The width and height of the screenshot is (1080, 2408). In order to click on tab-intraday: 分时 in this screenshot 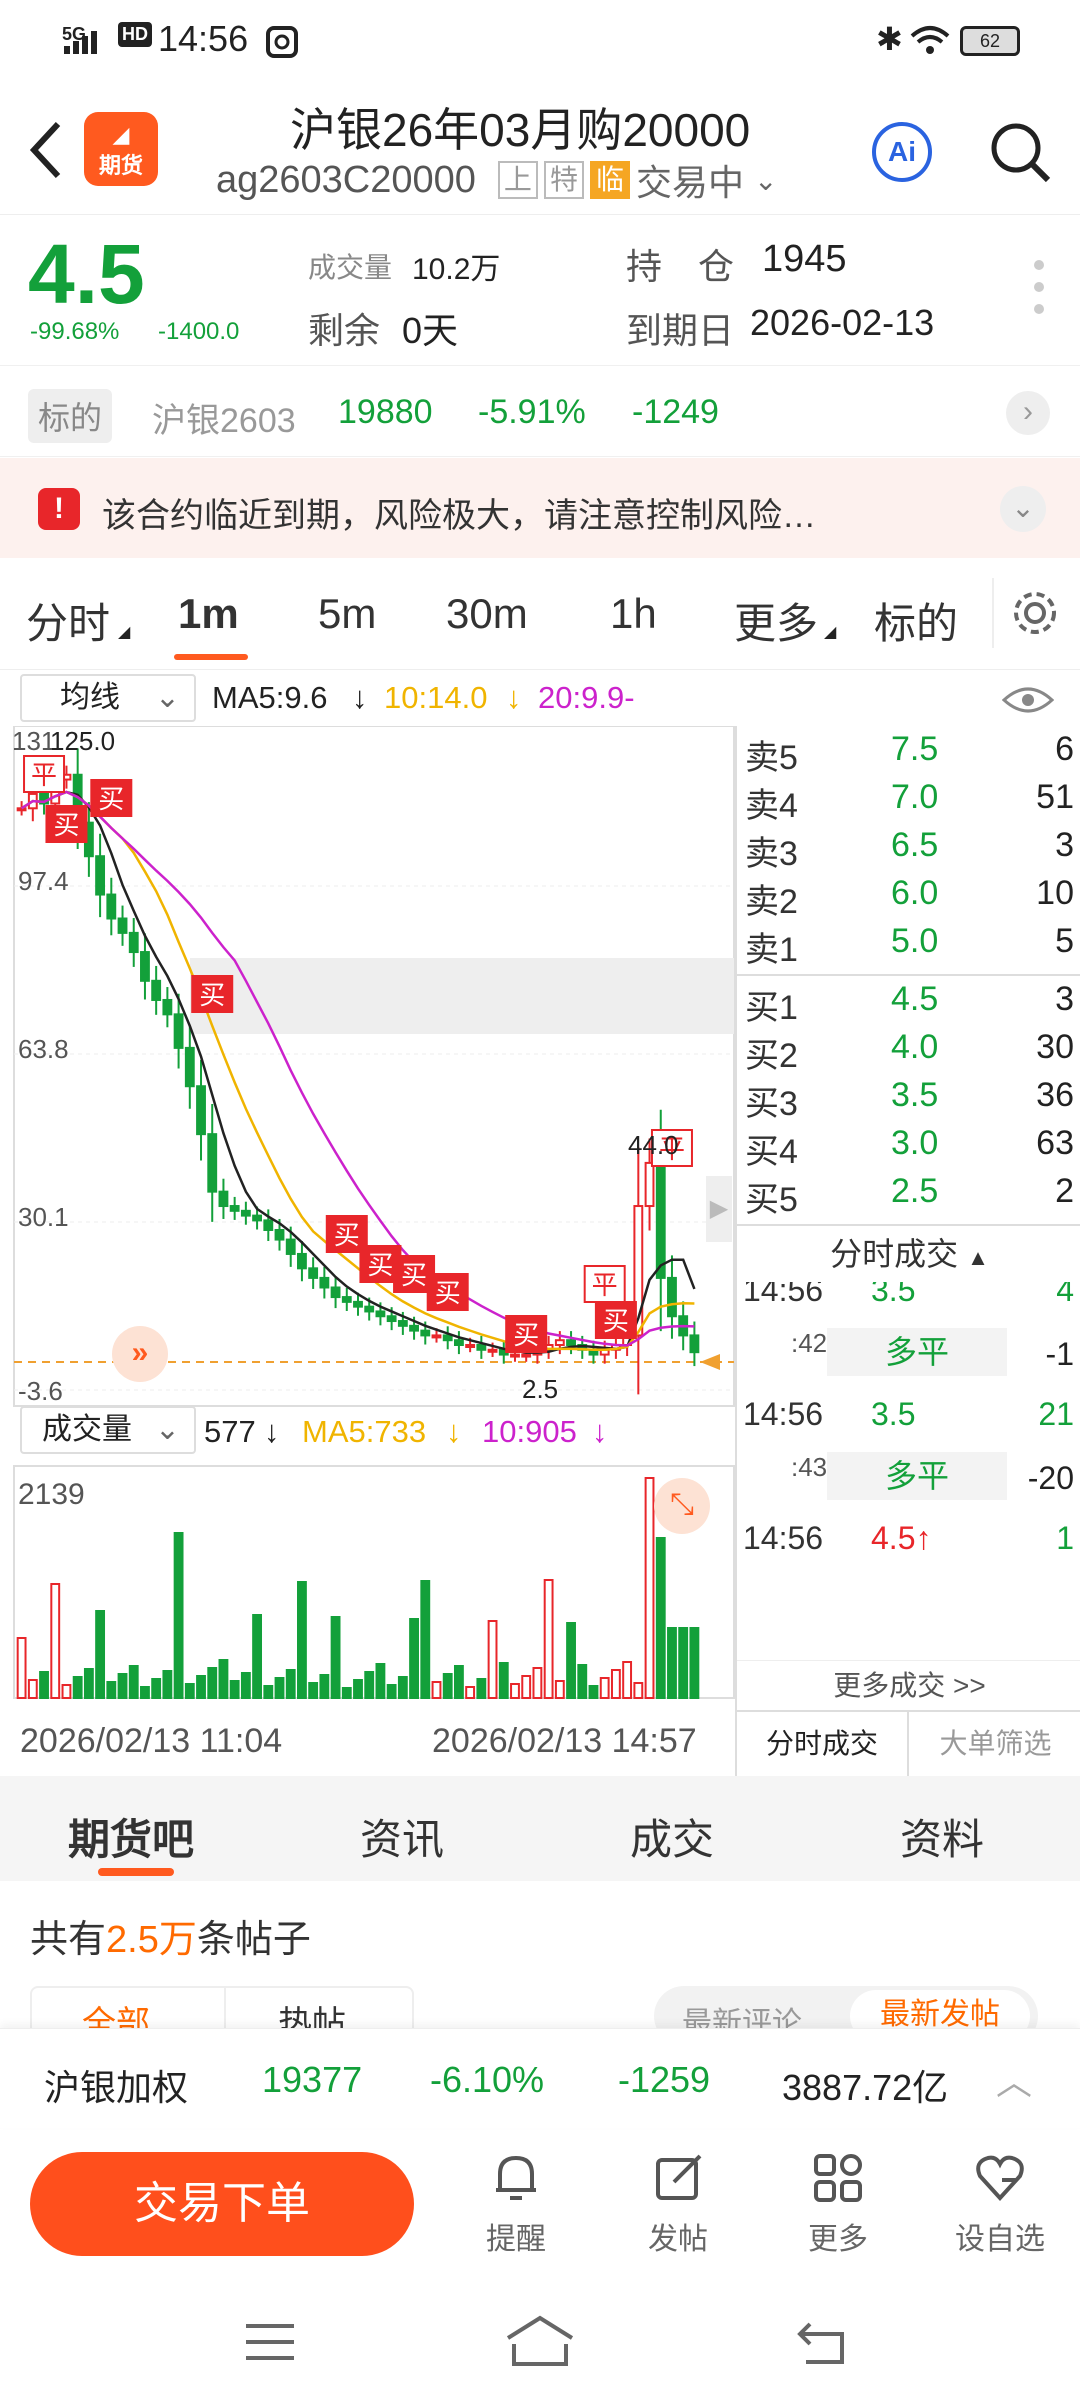, I will do `click(68, 623)`.